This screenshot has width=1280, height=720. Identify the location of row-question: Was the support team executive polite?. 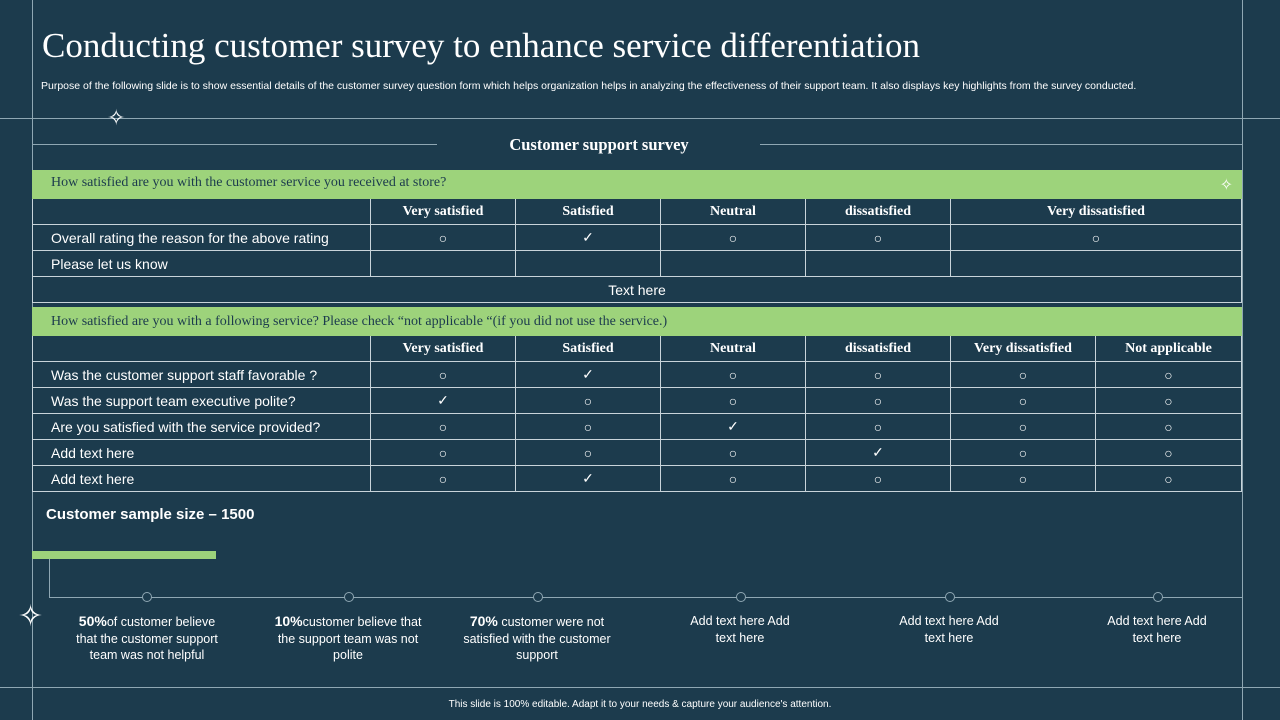
(201, 400).